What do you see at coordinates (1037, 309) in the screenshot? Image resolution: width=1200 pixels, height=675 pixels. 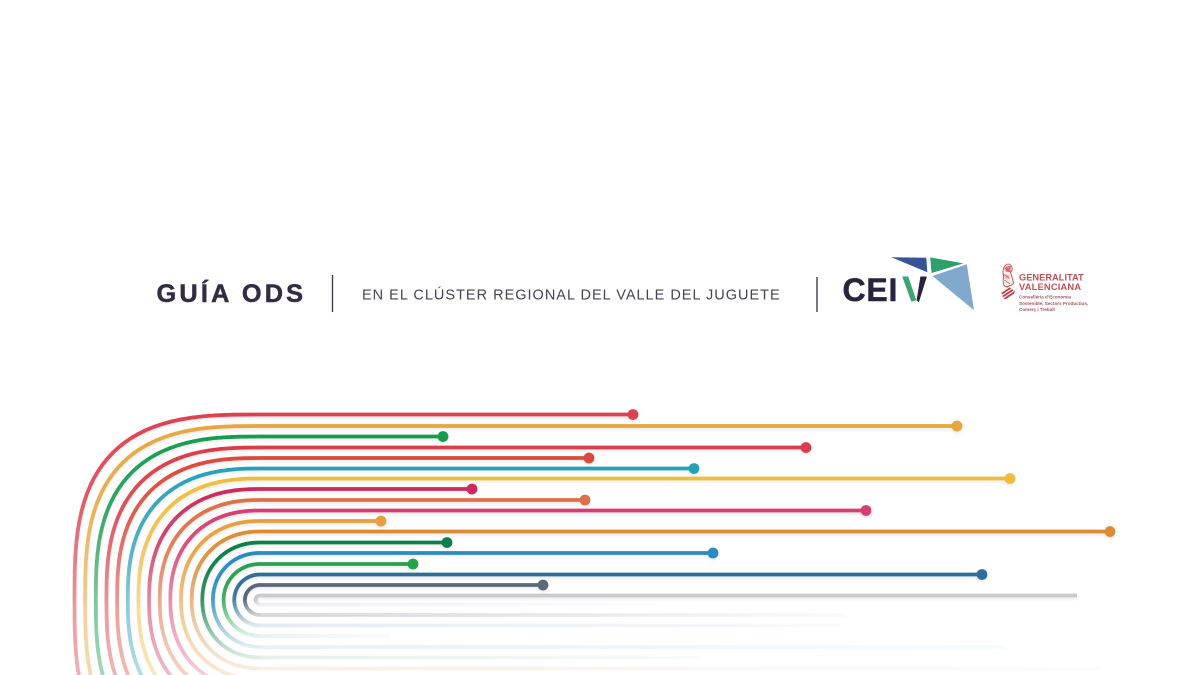 I see `svg-text: Comerç i Treball` at bounding box center [1037, 309].